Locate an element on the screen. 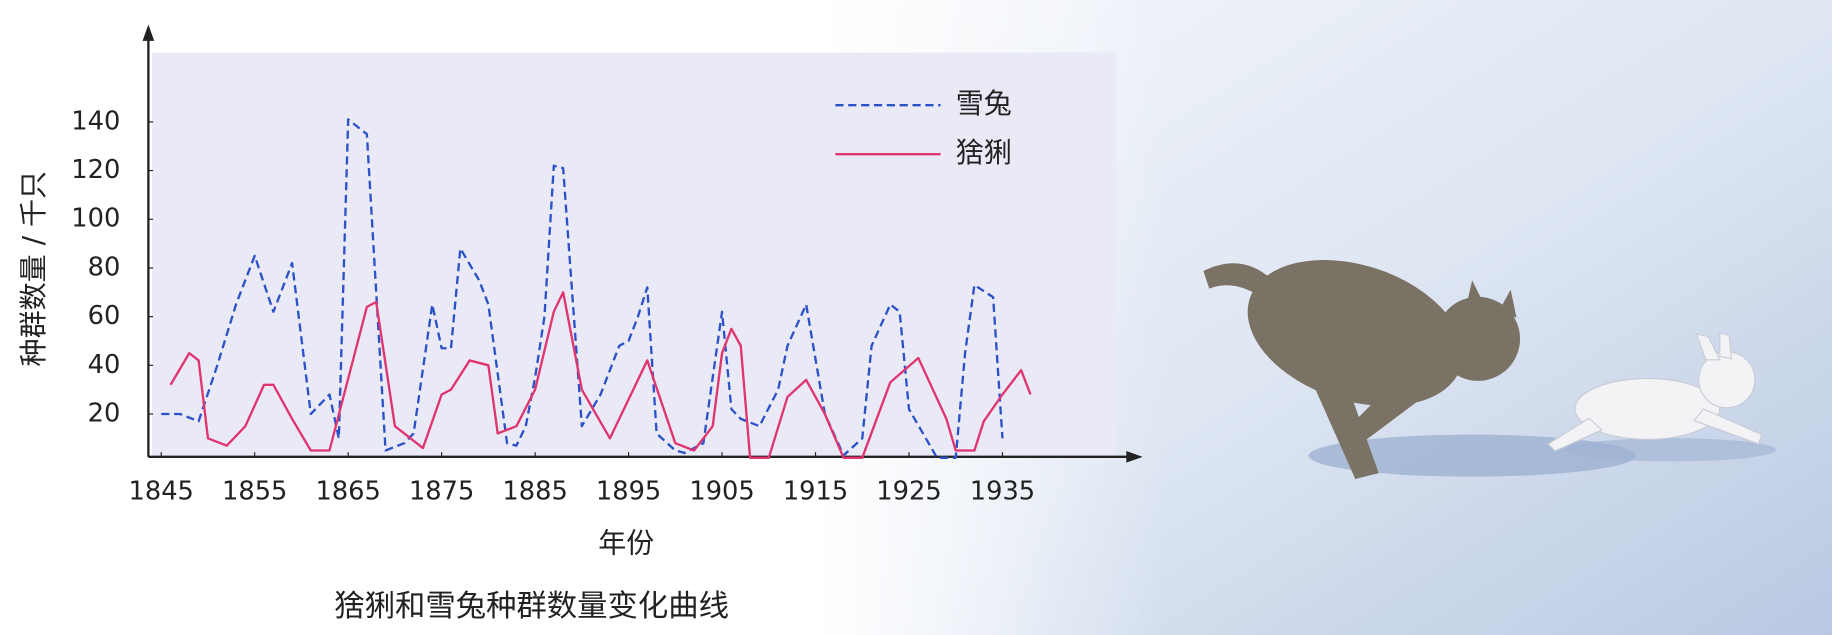 The image size is (1832, 635). x-tick-label: 1895 is located at coordinates (628, 491).